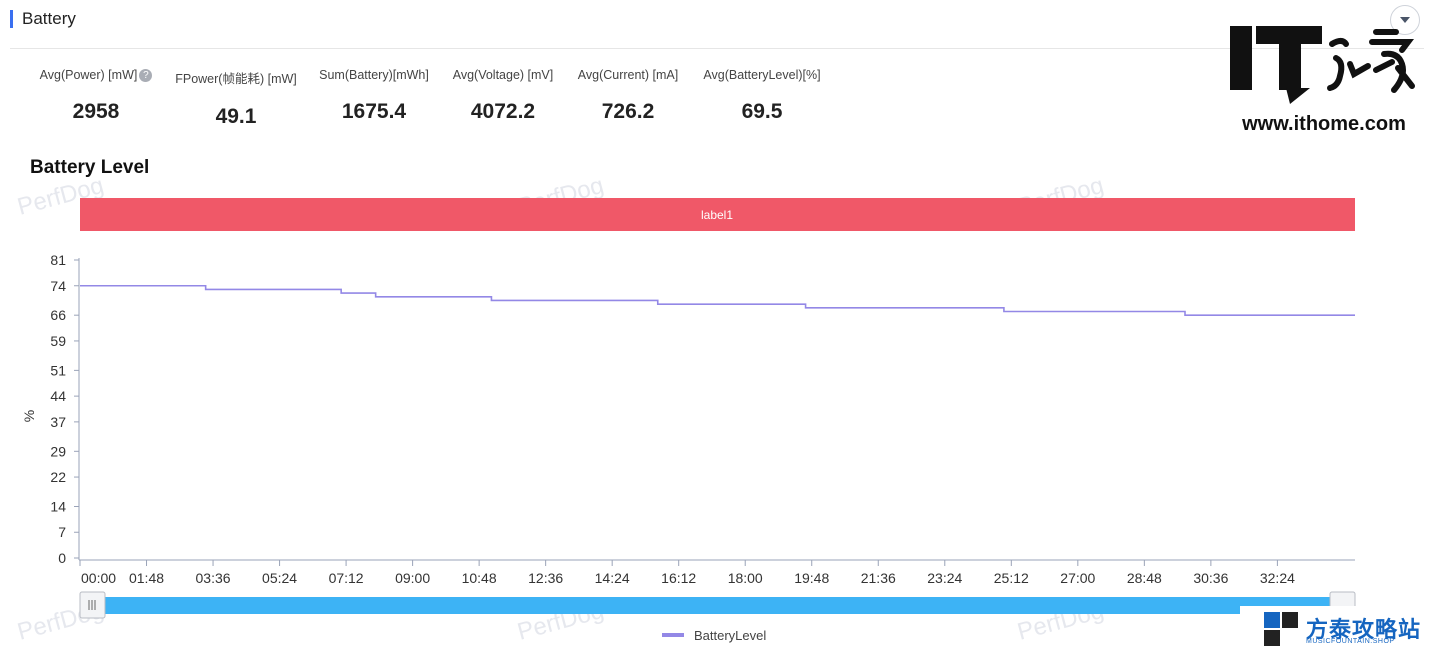  I want to click on stat-label: Avg(Current) [mA], so click(628, 75).